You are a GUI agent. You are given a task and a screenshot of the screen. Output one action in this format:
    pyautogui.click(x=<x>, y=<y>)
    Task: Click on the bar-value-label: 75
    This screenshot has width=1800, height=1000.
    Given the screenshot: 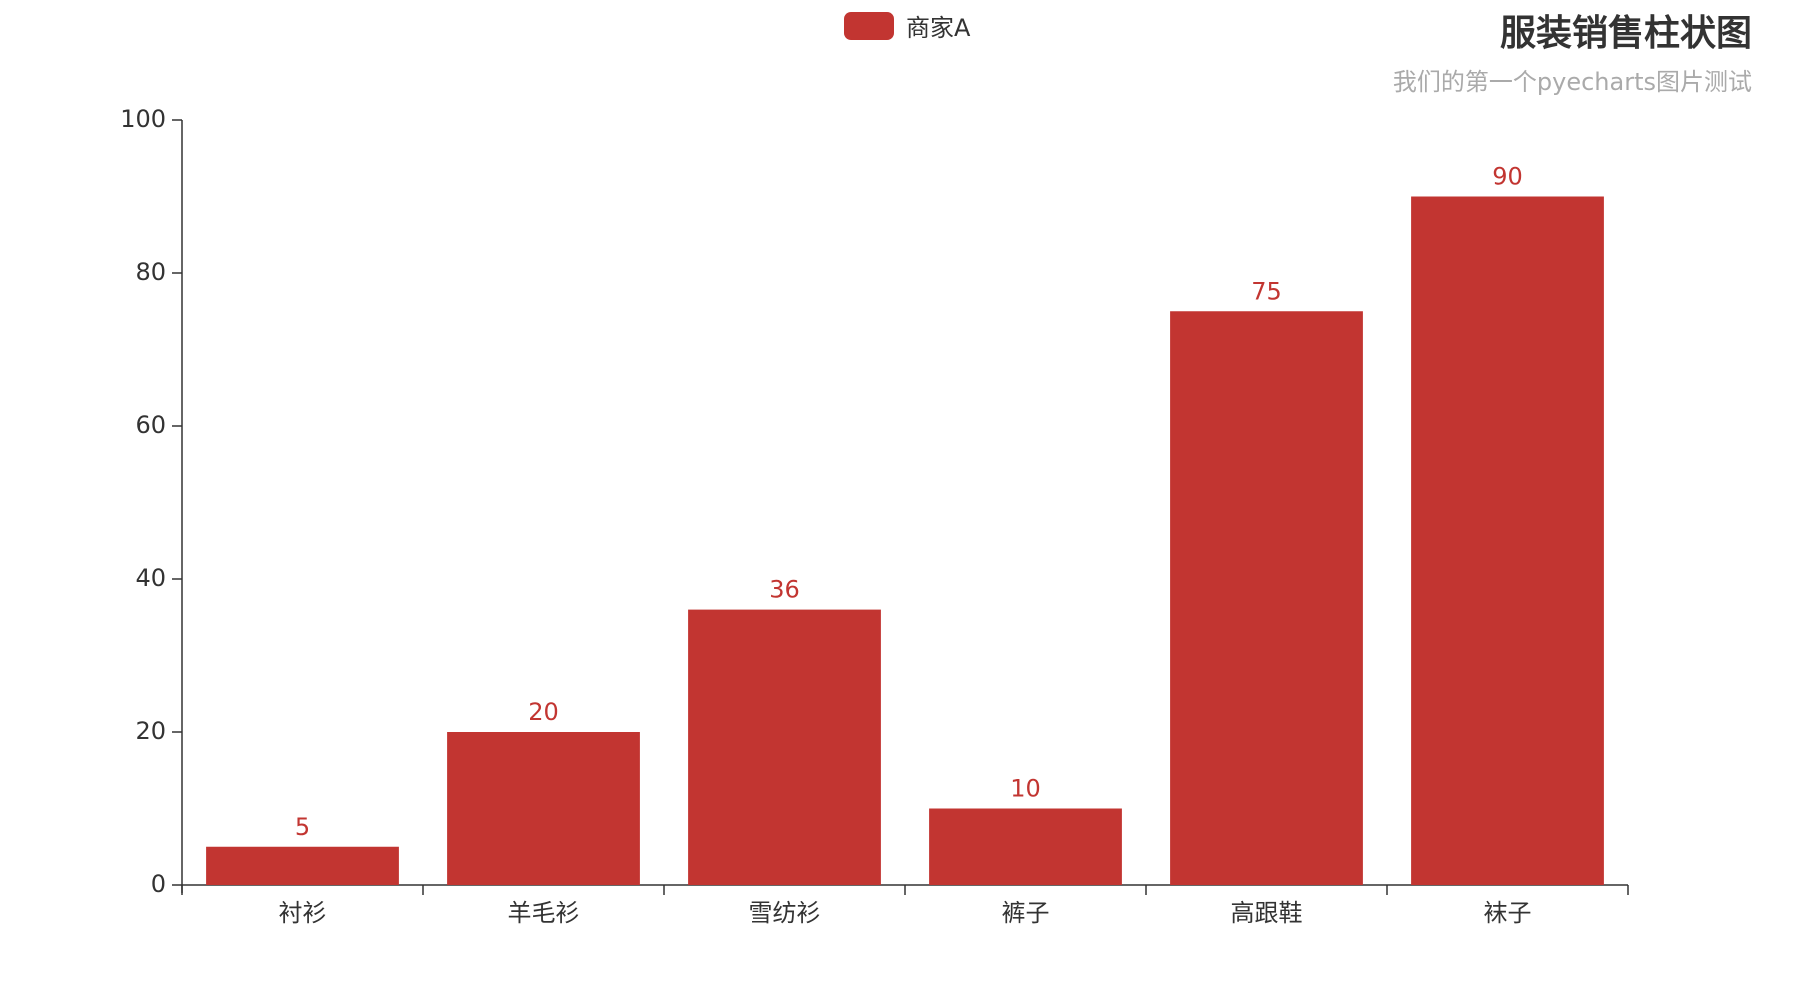 What is the action you would take?
    pyautogui.click(x=1266, y=291)
    